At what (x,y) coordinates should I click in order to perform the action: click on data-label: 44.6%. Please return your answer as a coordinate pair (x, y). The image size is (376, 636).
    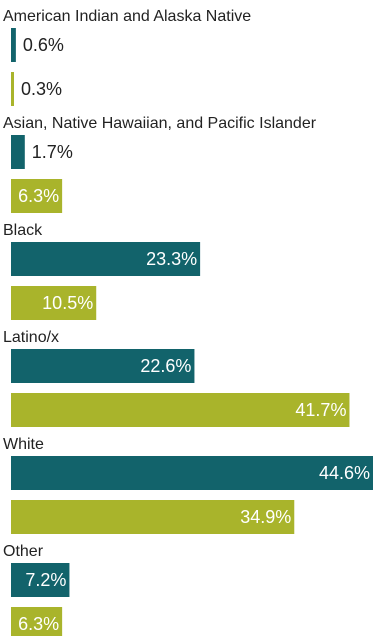
    Looking at the image, I should click on (344, 473).